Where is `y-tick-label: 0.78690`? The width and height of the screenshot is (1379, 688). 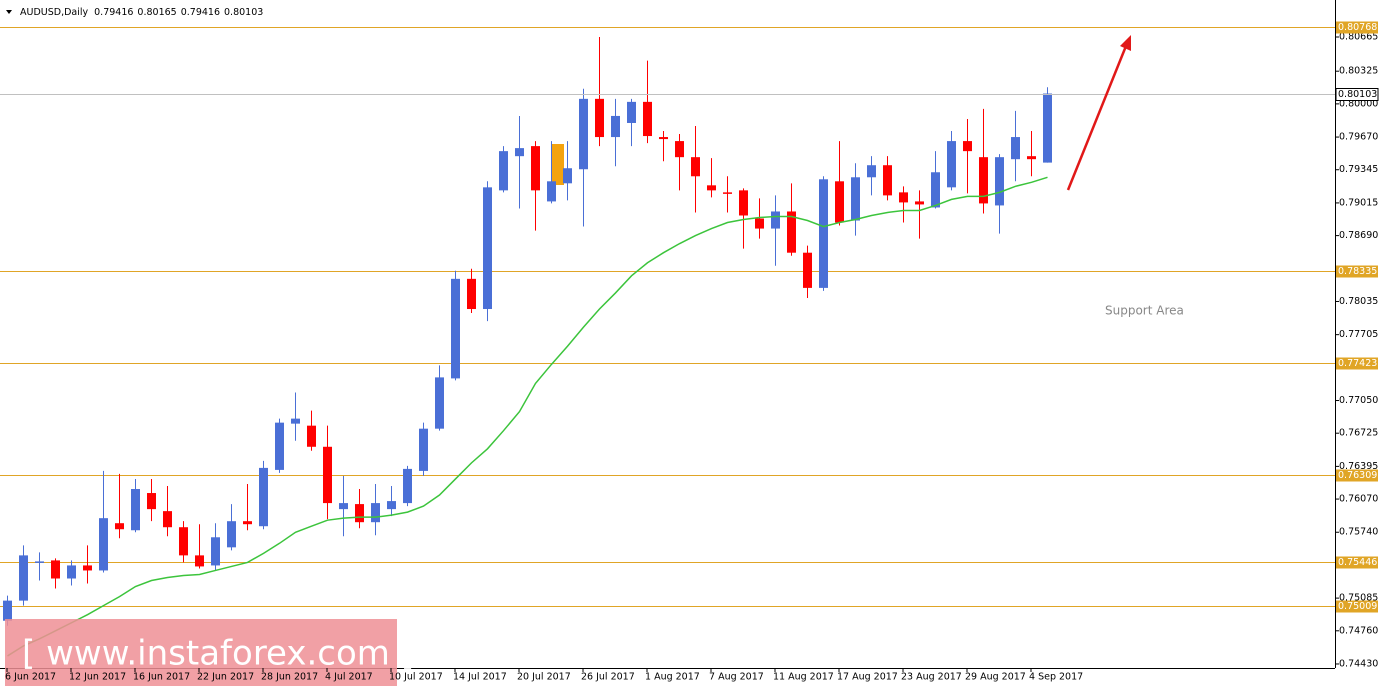
y-tick-label: 0.78690 is located at coordinates (1358, 235).